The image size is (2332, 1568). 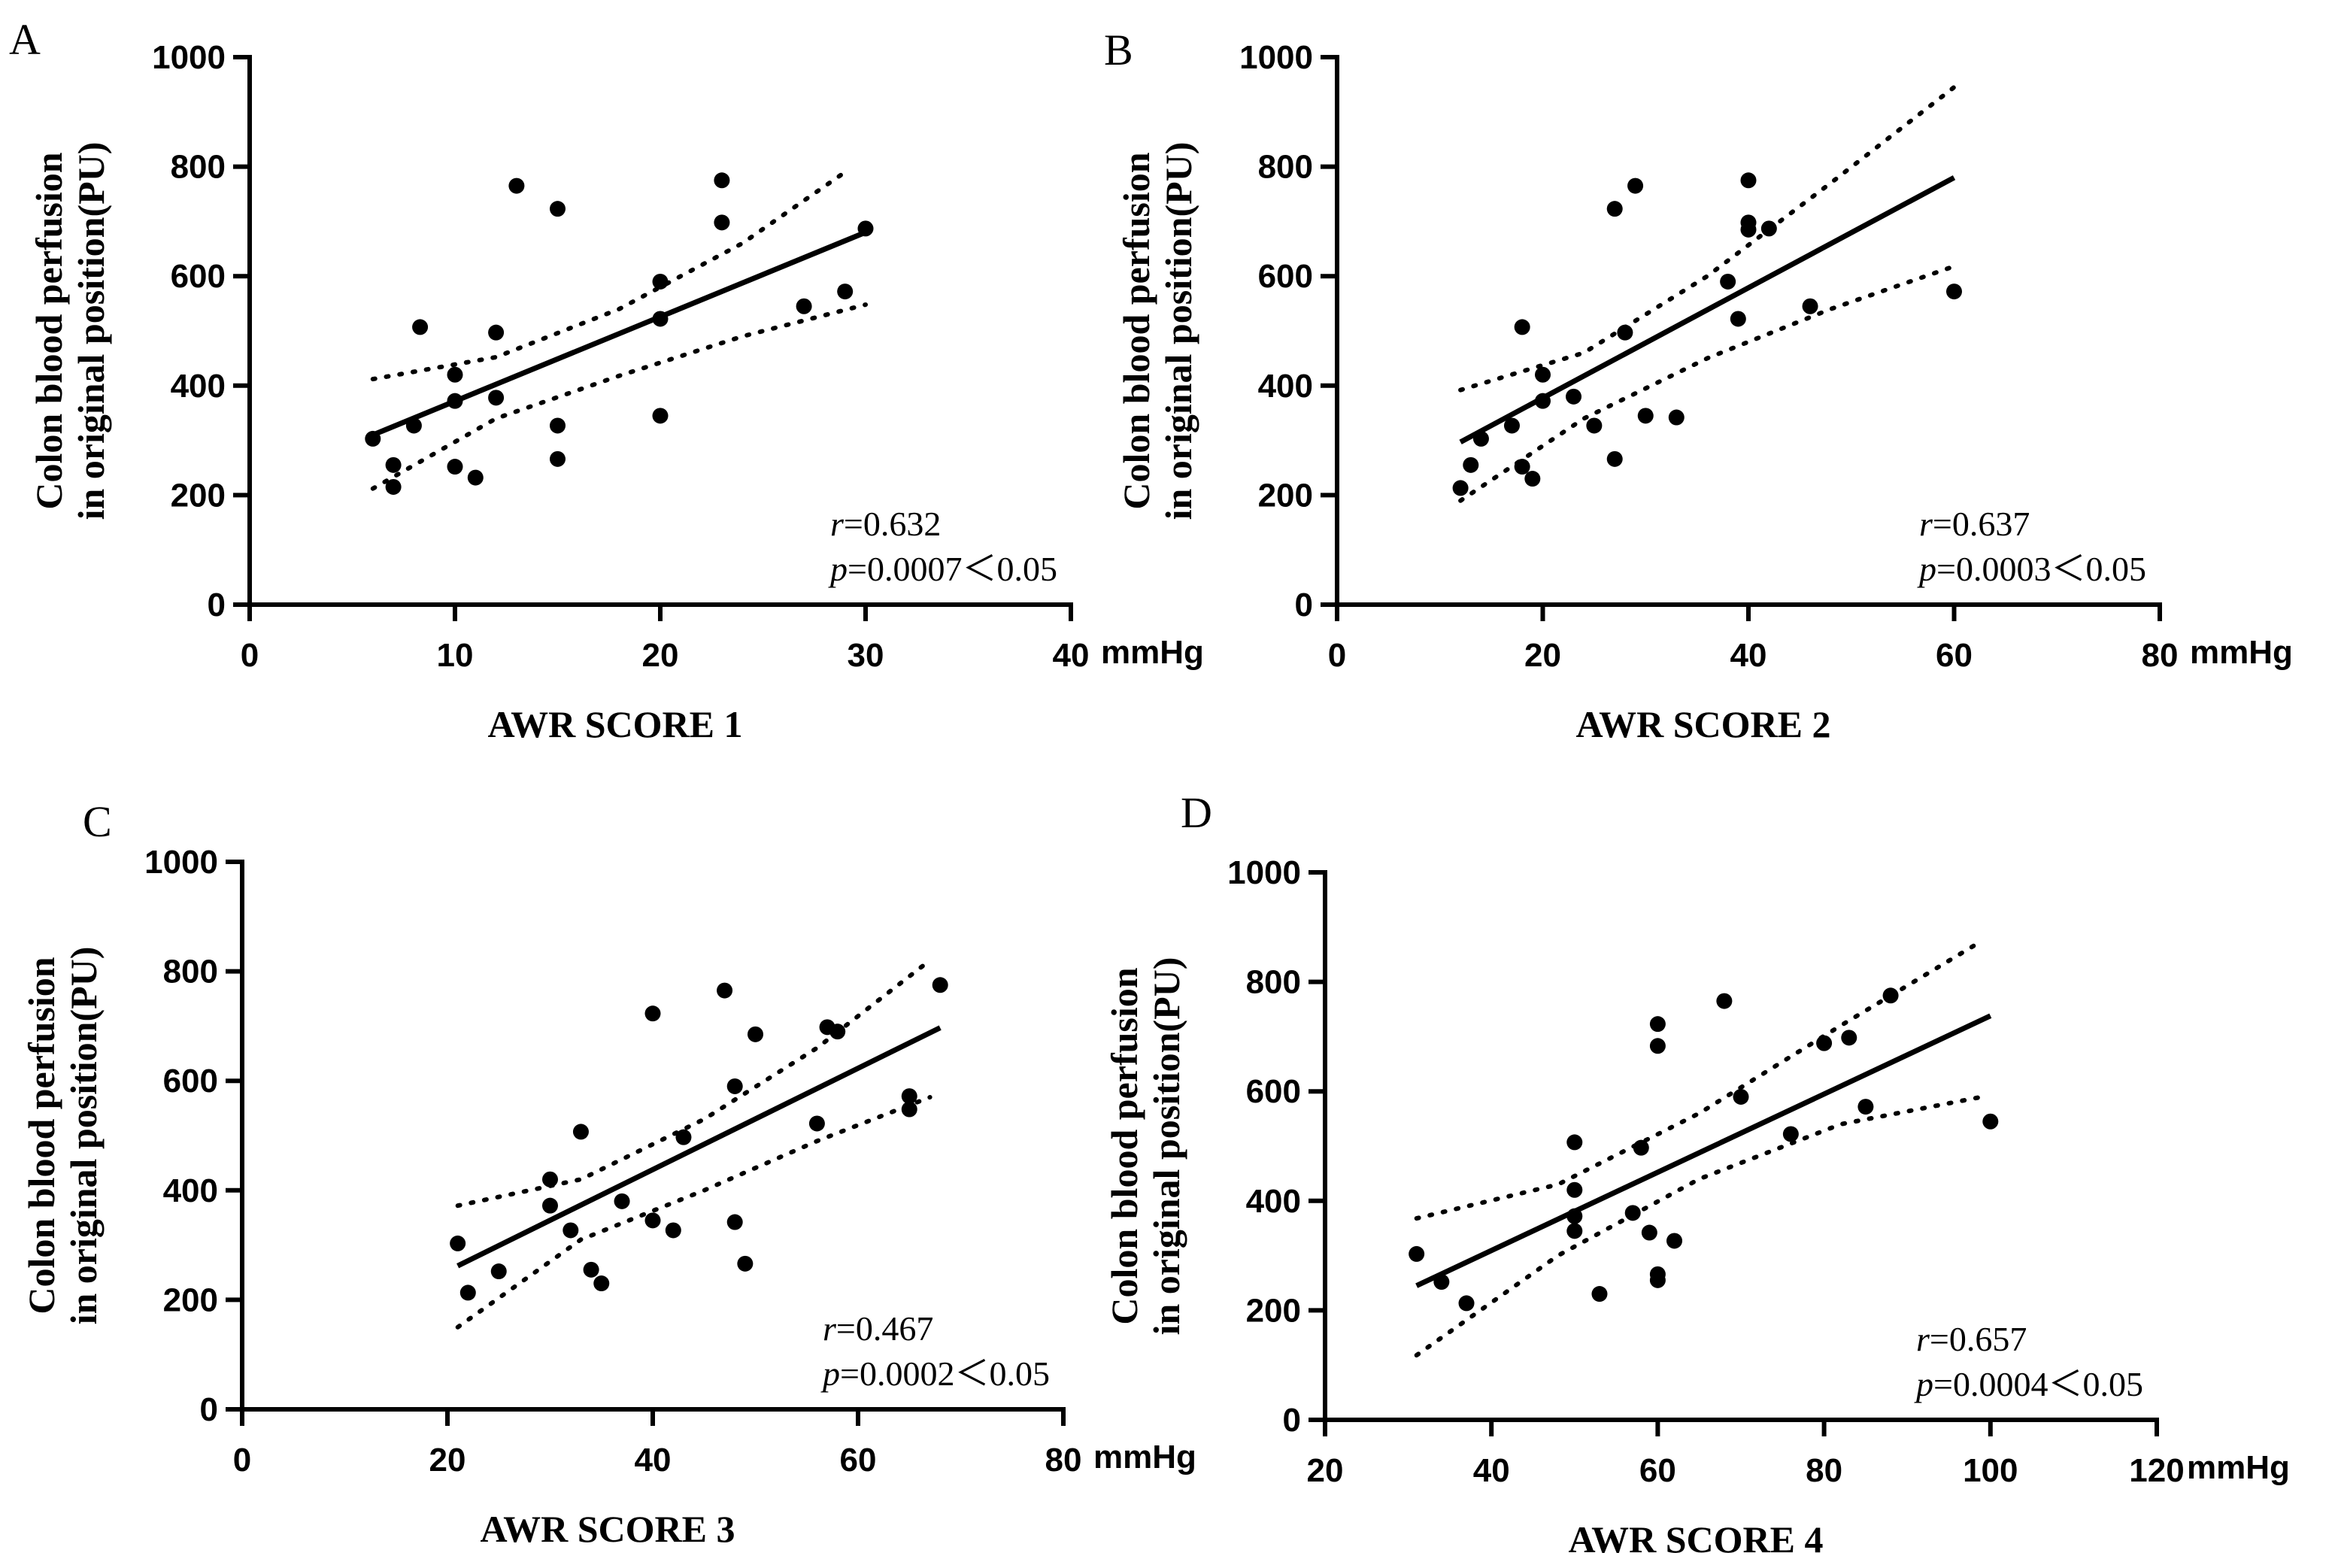 What do you see at coordinates (1954, 655) in the screenshot?
I see `panel-b-xtick-label: 60` at bounding box center [1954, 655].